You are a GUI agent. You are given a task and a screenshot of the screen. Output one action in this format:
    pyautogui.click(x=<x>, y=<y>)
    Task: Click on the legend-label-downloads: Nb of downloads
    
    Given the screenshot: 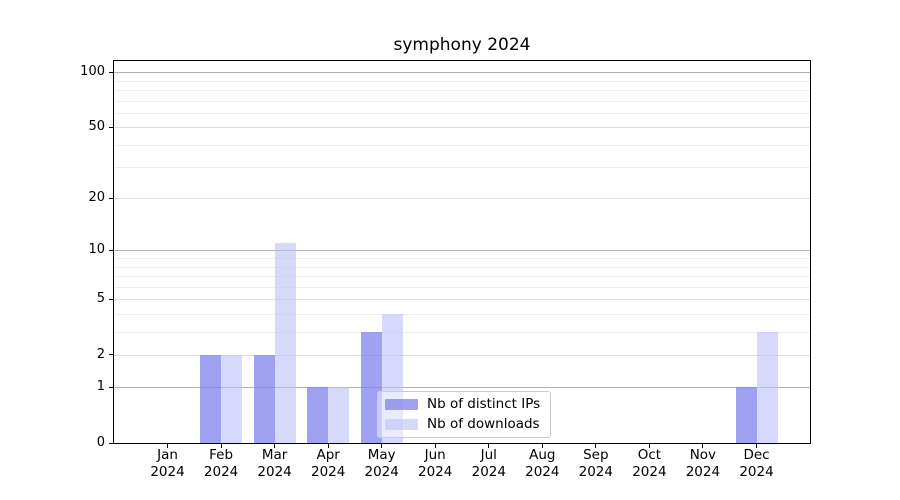 What is the action you would take?
    pyautogui.click(x=483, y=424)
    